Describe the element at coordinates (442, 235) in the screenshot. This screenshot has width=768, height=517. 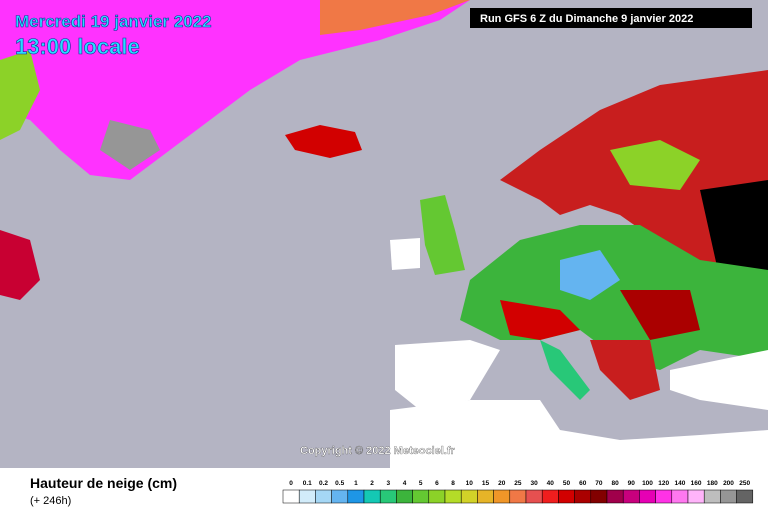
I see `britain` at that location.